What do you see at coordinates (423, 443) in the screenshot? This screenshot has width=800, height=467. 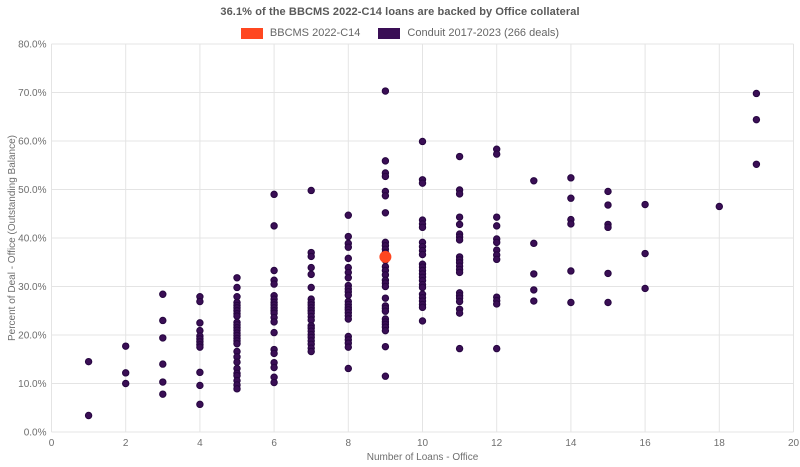 I see `x-tick-label: 10` at bounding box center [423, 443].